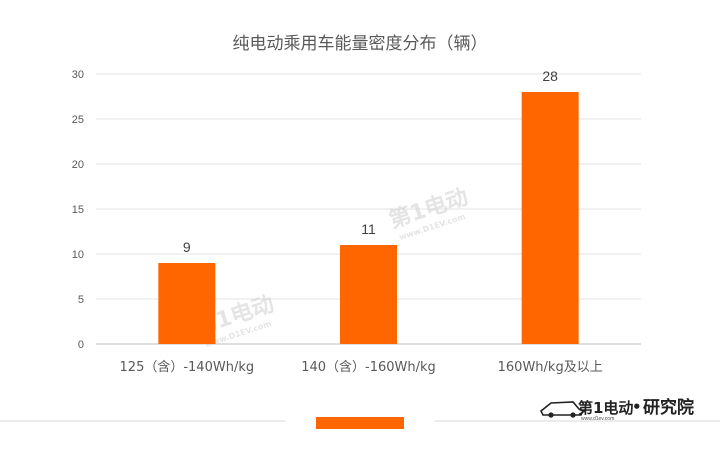 Image resolution: width=720 pixels, height=449 pixels. I want to click on legend-swatch, so click(360, 423).